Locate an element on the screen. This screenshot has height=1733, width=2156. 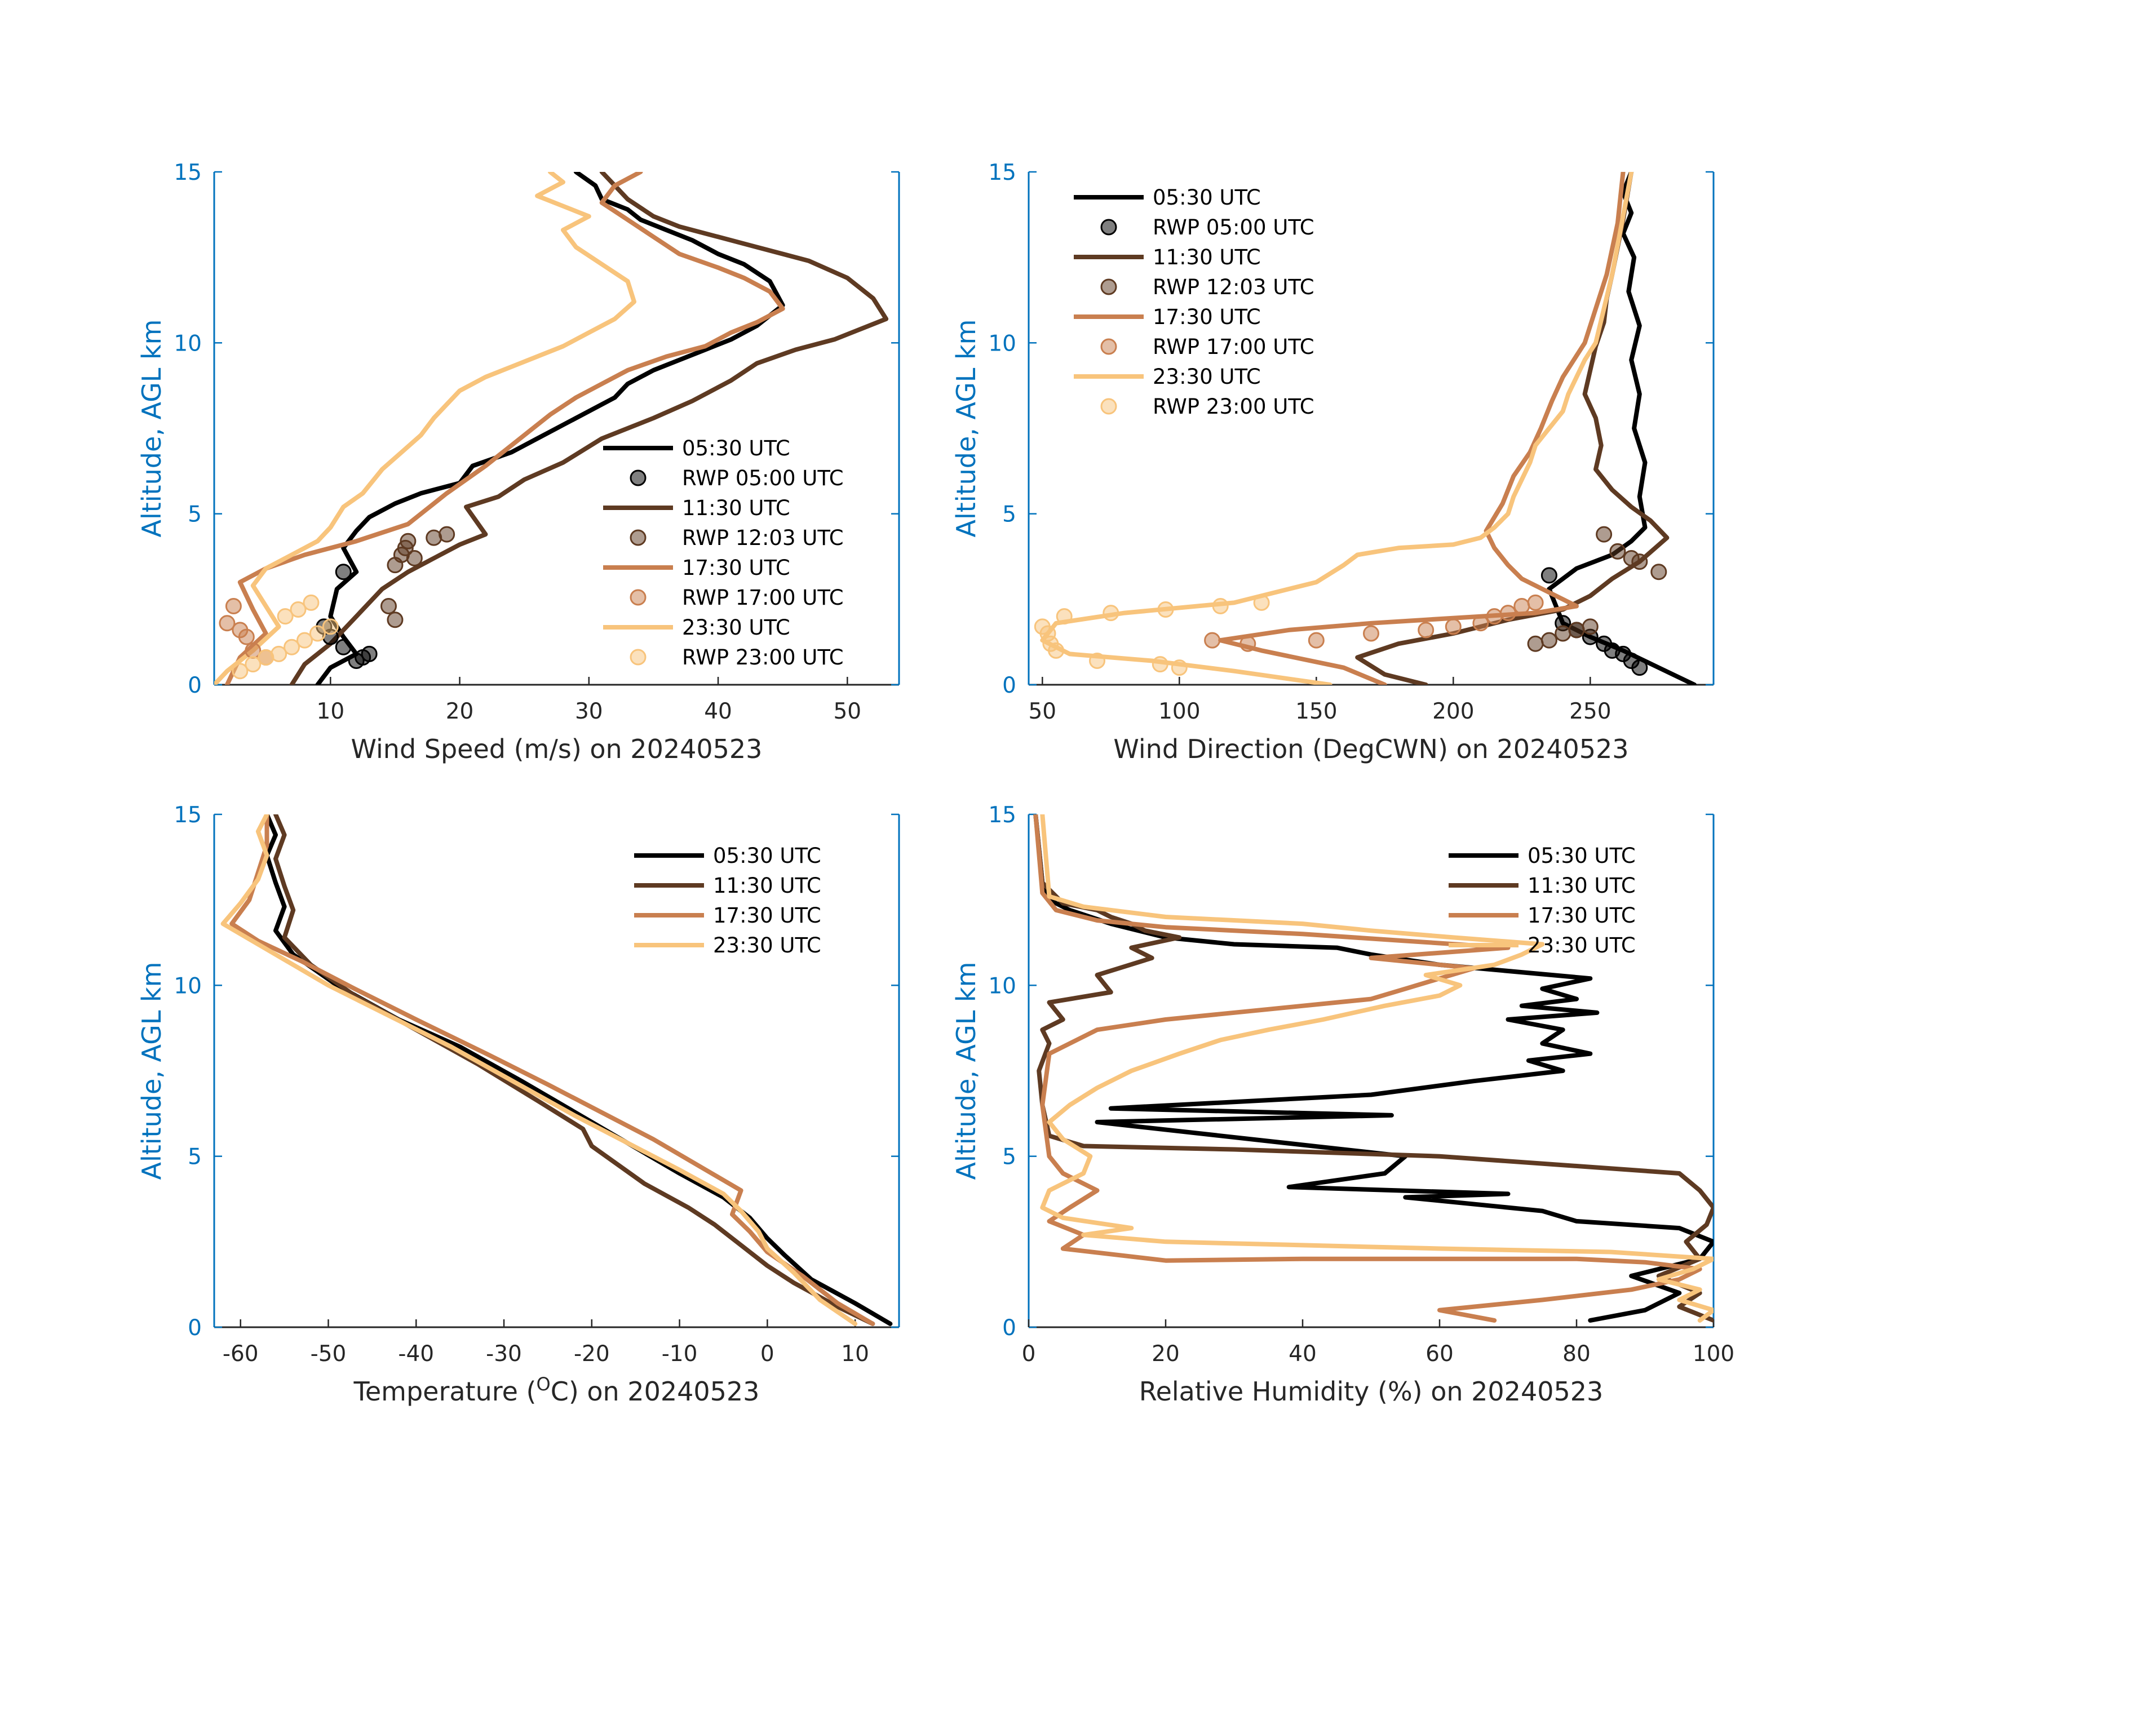
legend-entry: RWP 05:00 UTC is located at coordinates (1207, 227).